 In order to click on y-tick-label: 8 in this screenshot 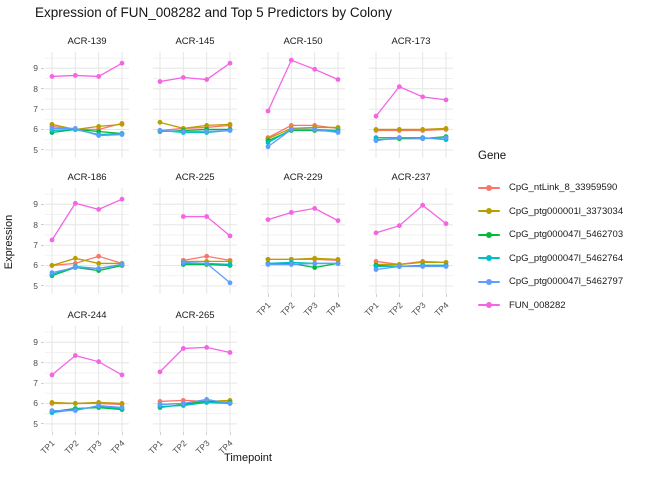, I will do `click(35, 88)`.